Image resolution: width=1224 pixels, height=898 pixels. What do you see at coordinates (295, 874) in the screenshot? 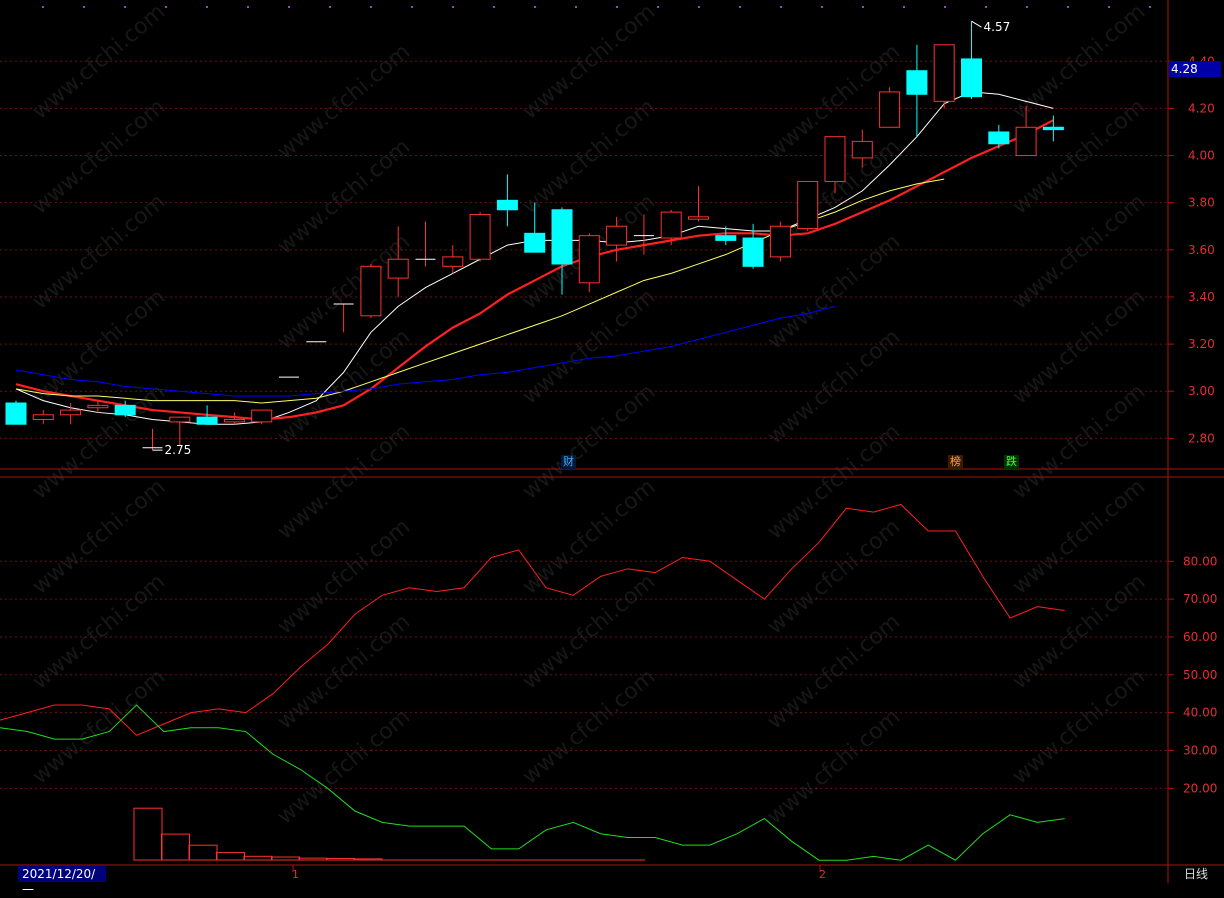
I see `month-label-1: 1` at bounding box center [295, 874].